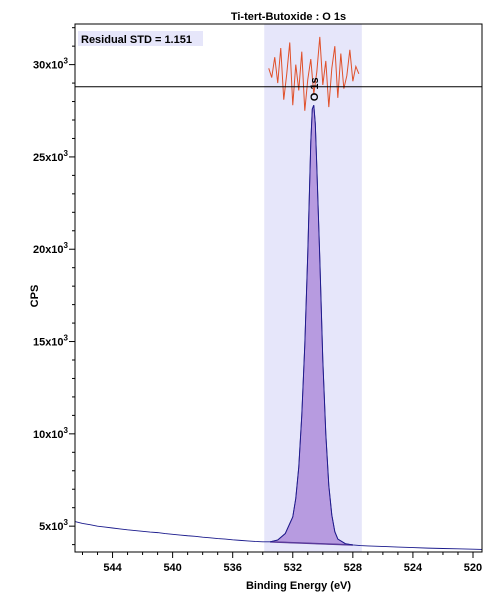  I want to click on x-tick-label: 532, so click(293, 568).